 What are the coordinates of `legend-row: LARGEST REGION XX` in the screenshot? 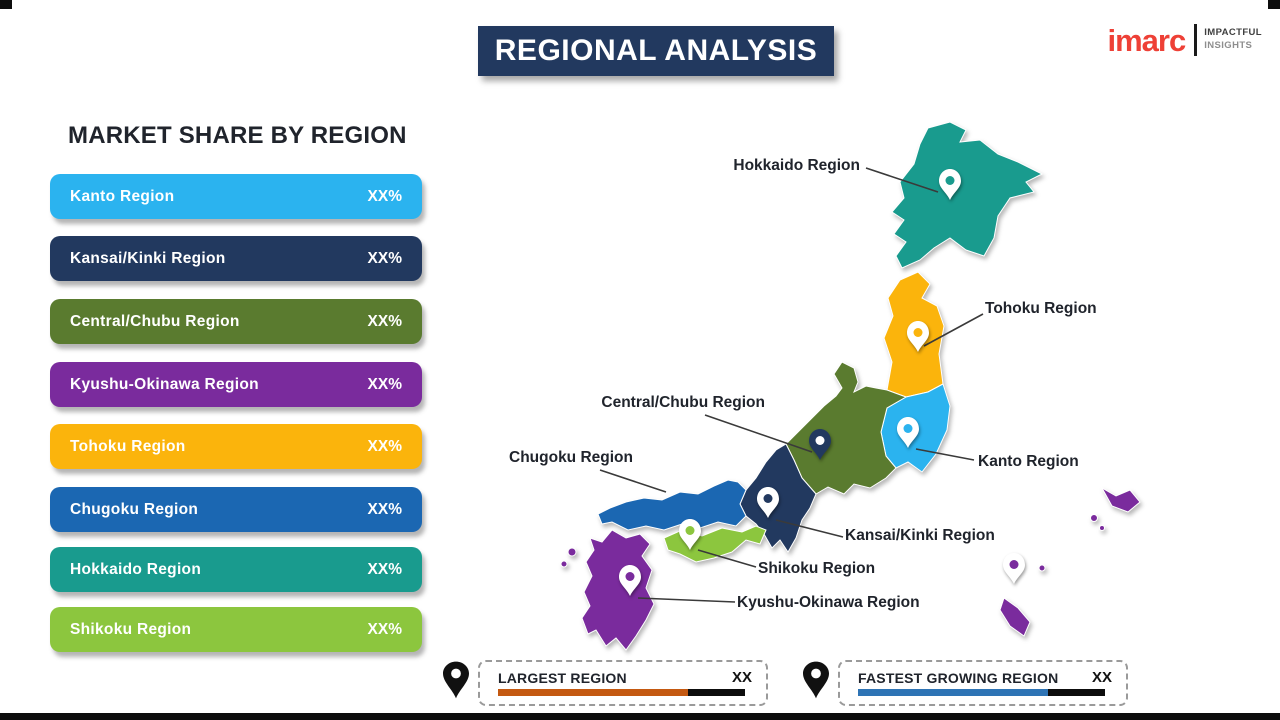 It's located at (625, 677).